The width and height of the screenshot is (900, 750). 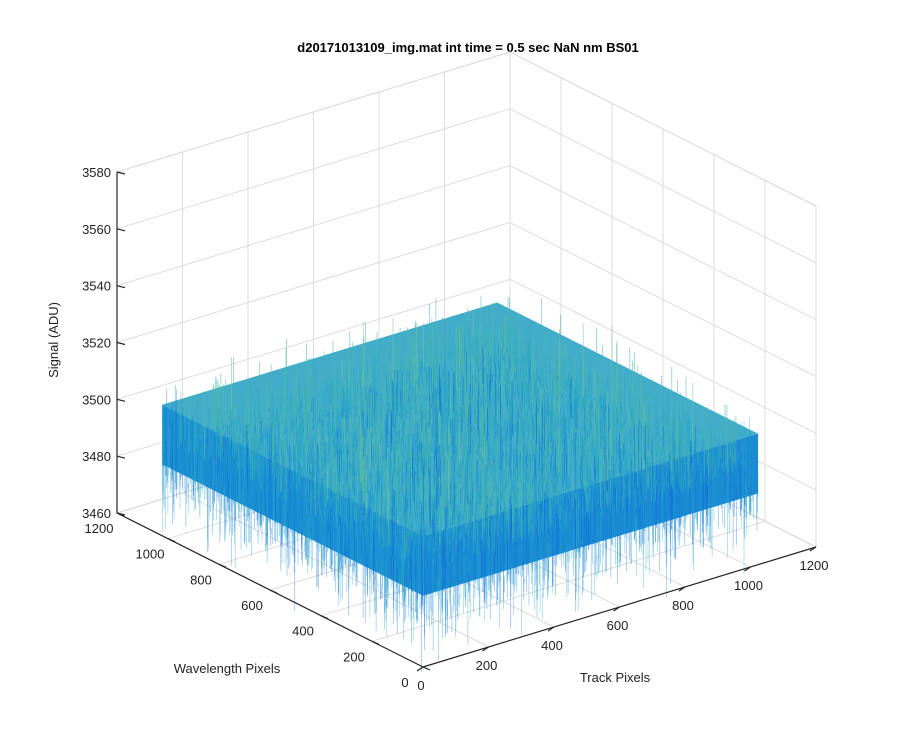 I want to click on z-tick-label: 3460, so click(x=96, y=513).